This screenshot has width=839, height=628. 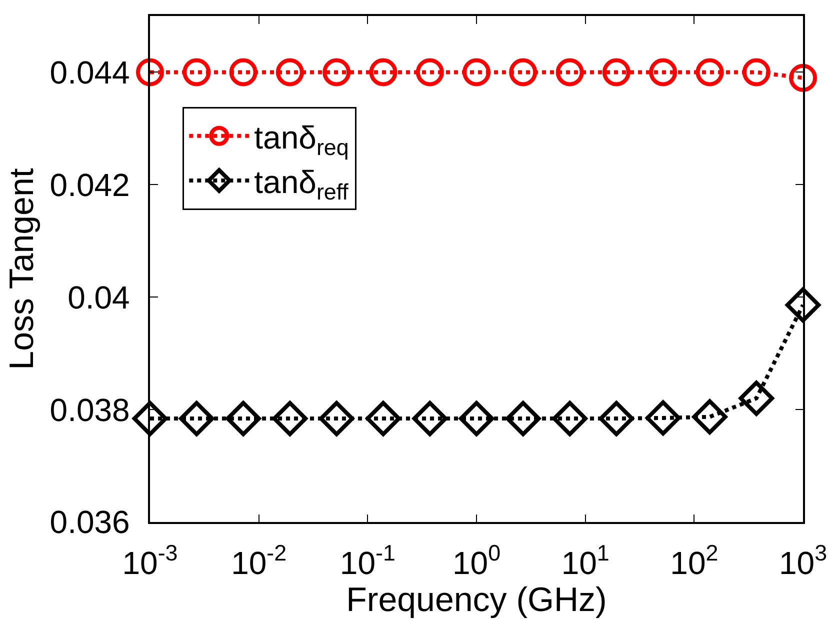 What do you see at coordinates (803, 561) in the screenshot?
I see `x-tick-label: 10$^{3}$` at bounding box center [803, 561].